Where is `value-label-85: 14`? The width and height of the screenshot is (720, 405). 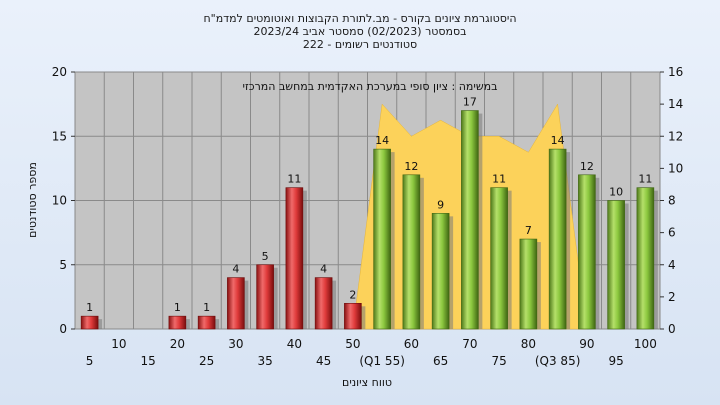
value-label-85: 14 is located at coordinates (558, 140).